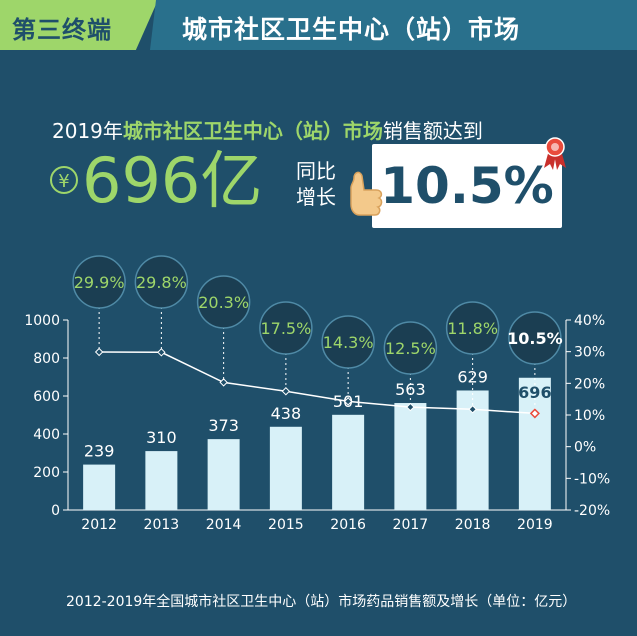 This screenshot has width=637, height=636. Describe the element at coordinates (62, 30) in the screenshot. I see `section-tag-label: 第三终端` at that location.